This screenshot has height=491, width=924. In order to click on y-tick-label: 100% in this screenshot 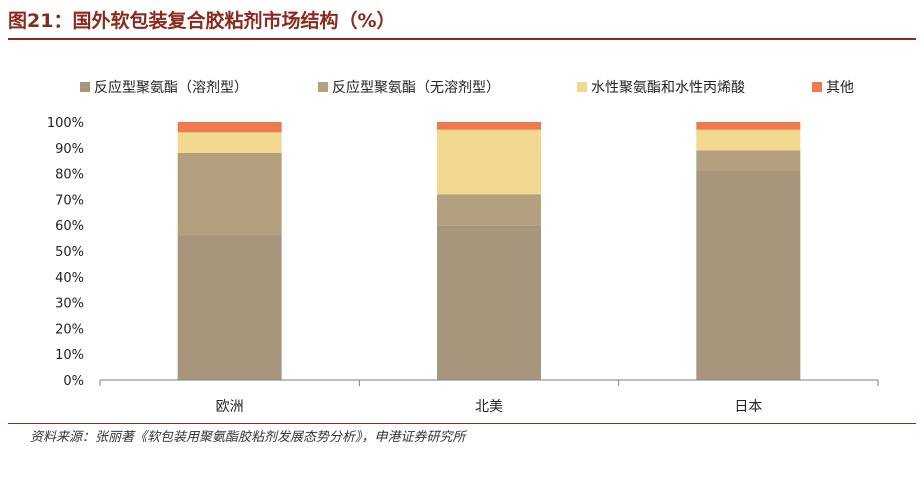, I will do `click(65, 123)`.